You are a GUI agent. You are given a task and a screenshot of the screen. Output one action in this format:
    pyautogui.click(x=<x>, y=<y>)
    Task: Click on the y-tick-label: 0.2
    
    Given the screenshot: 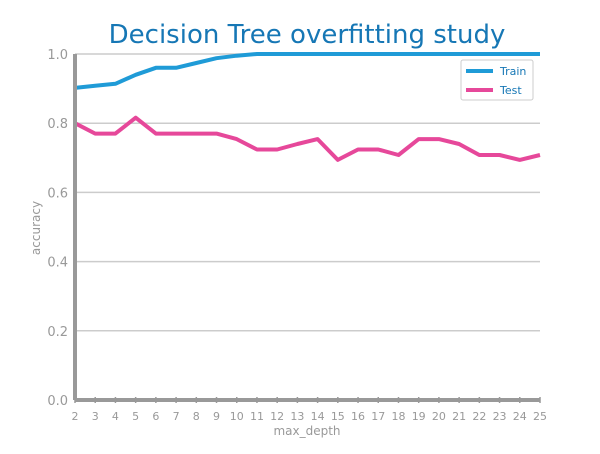 What is the action you would take?
    pyautogui.click(x=57, y=332)
    